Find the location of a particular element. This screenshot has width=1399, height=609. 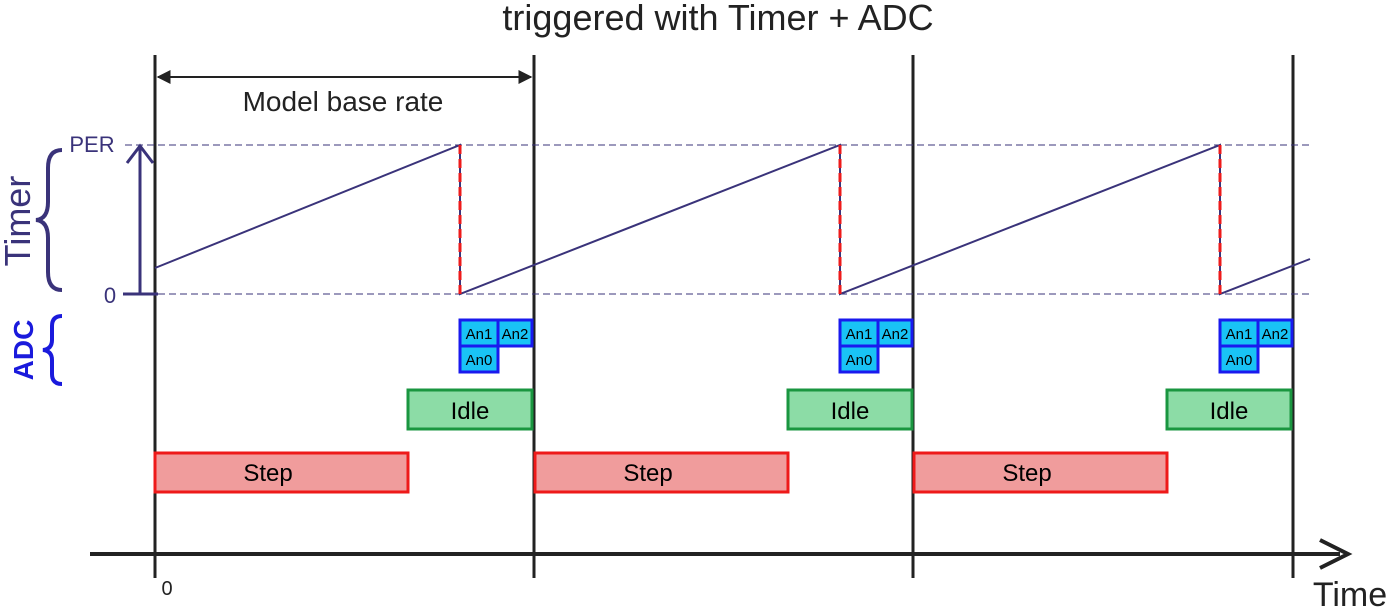

time-origin-label: 0 is located at coordinates (166, 589).